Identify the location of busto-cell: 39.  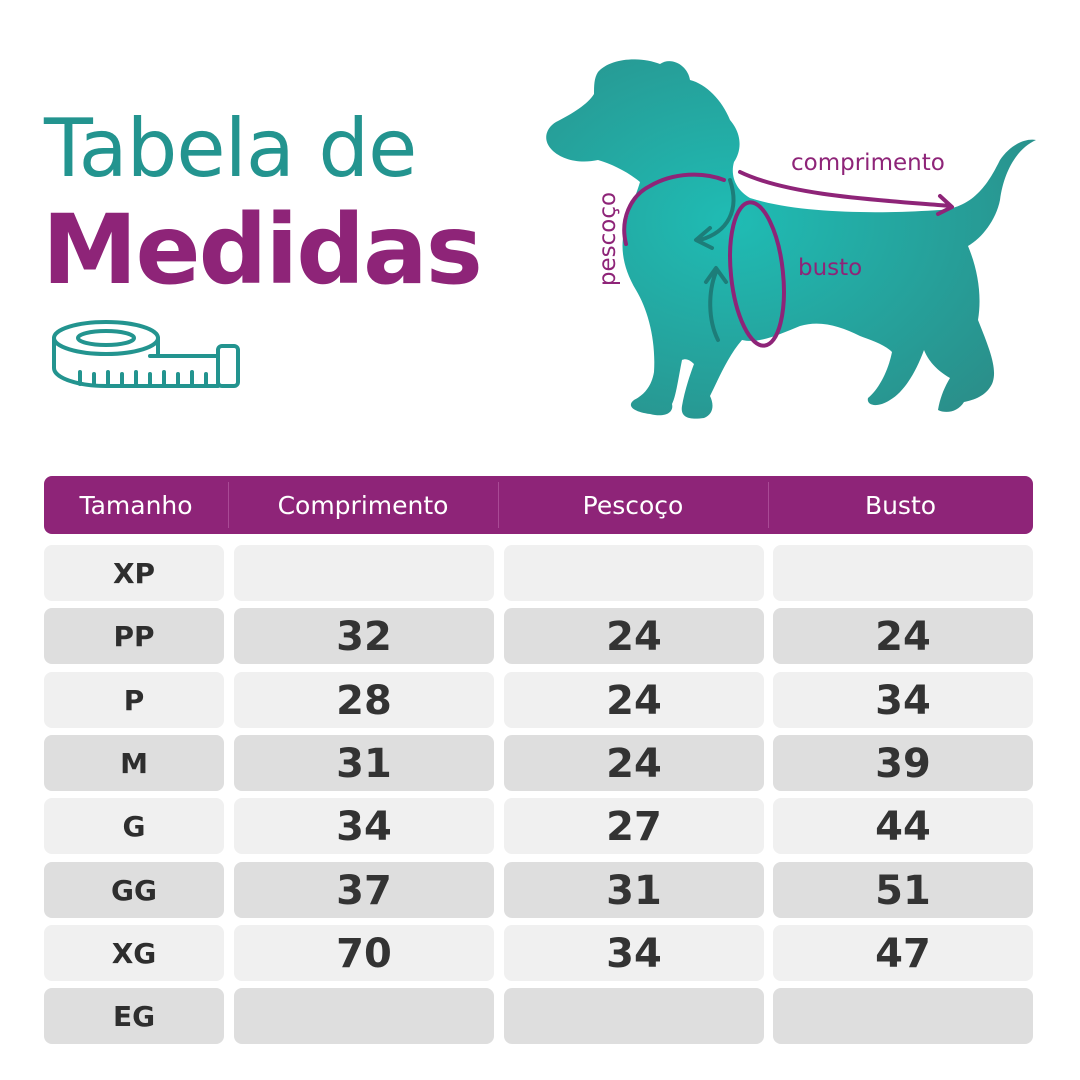
(903, 763).